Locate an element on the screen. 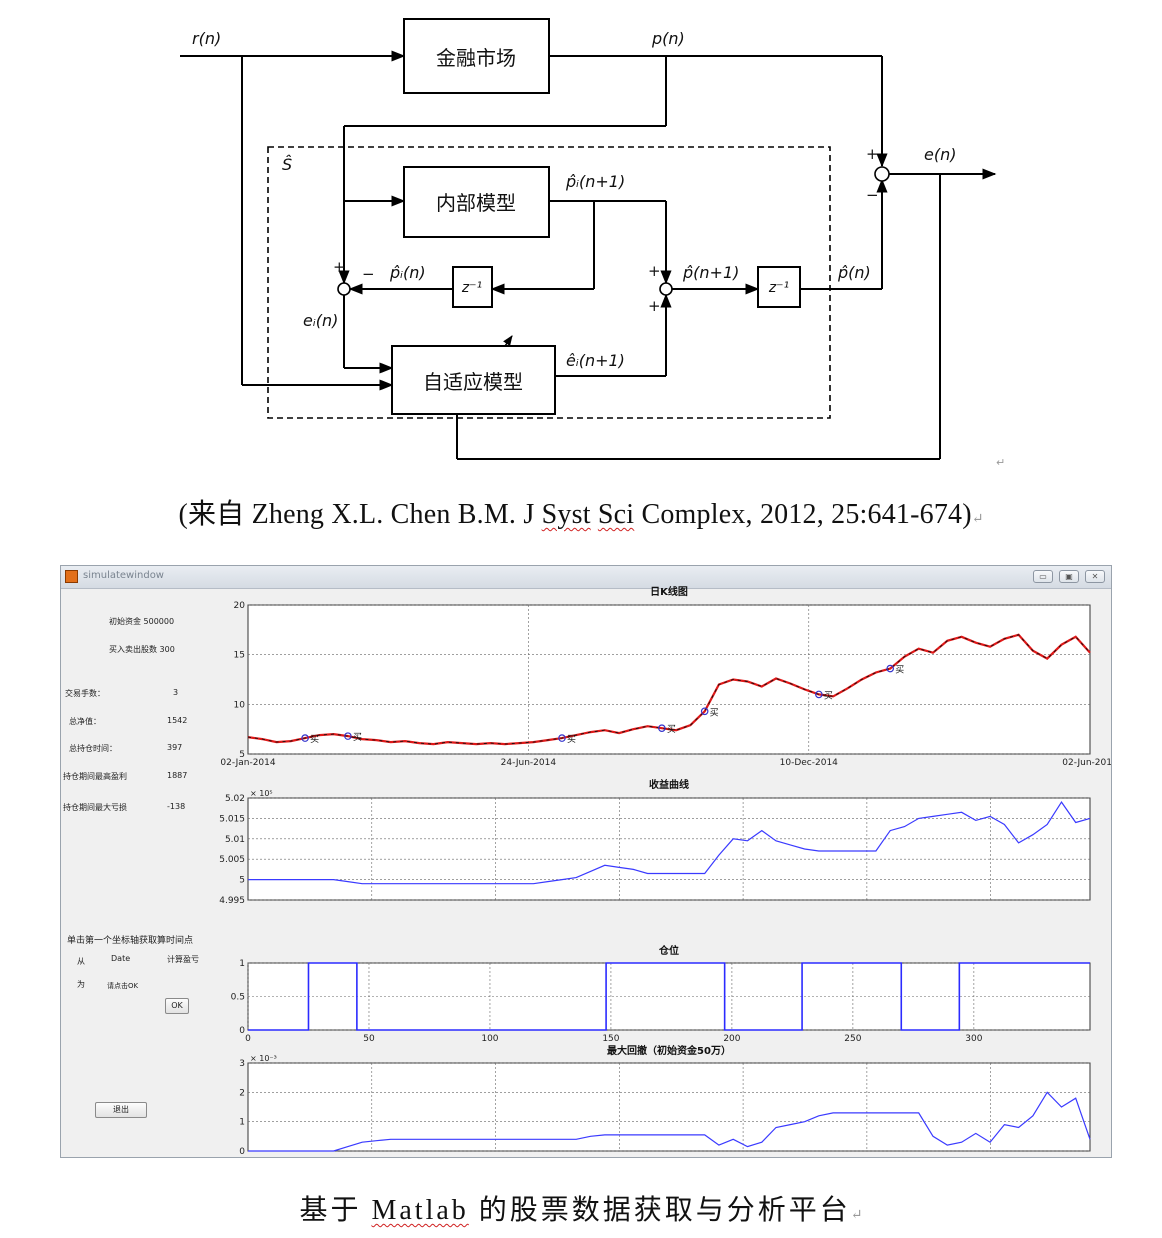 This screenshot has height=1238, width=1162. market-label: 金融市场 is located at coordinates (476, 58).